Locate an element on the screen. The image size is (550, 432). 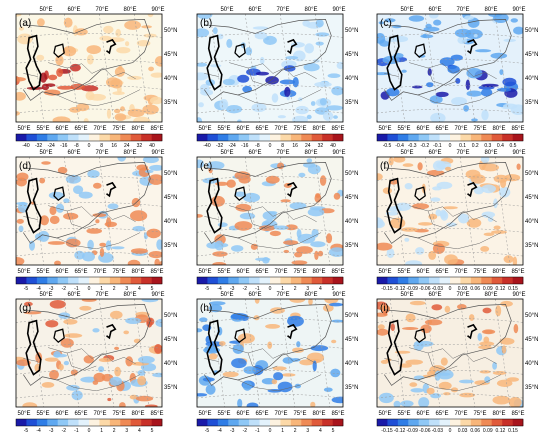
bottom-lon-tick: 85°E is located at coordinates (517, 414).